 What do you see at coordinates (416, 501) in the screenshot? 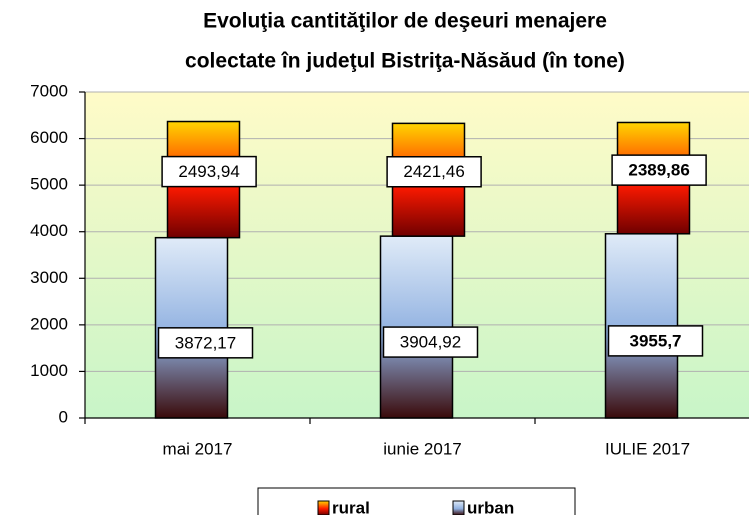
I see `legend` at bounding box center [416, 501].